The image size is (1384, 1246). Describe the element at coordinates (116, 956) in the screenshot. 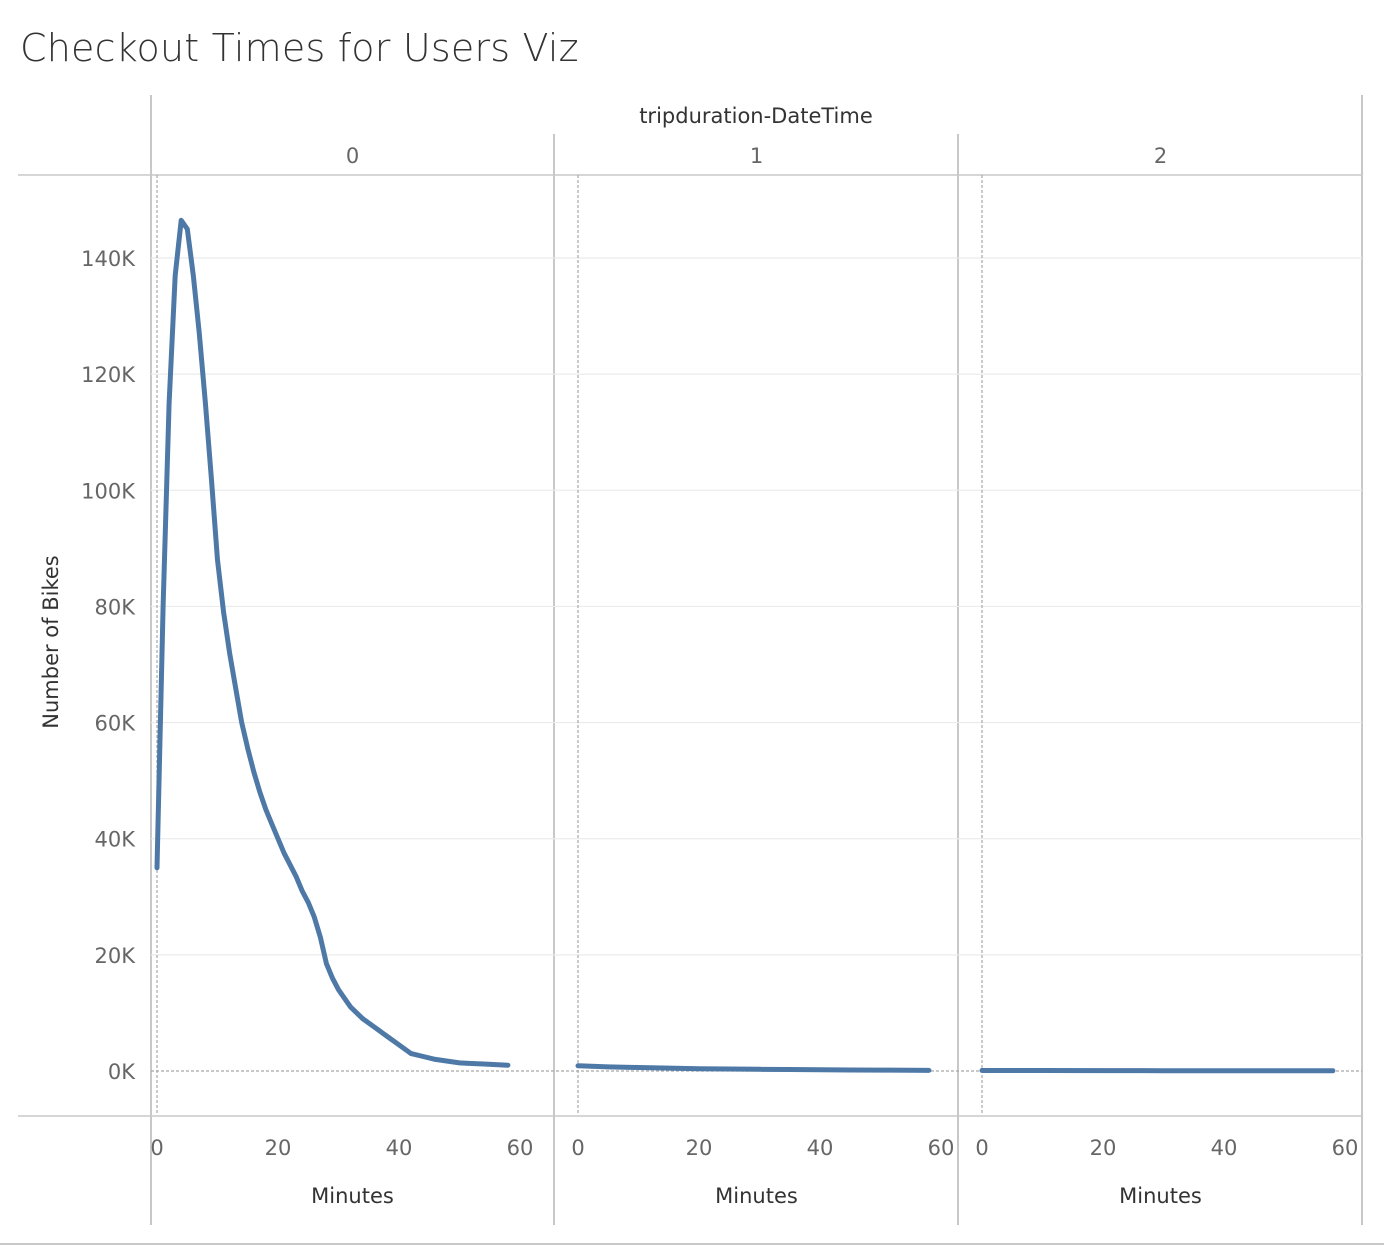

I see `y-tick-label: 20K` at that location.